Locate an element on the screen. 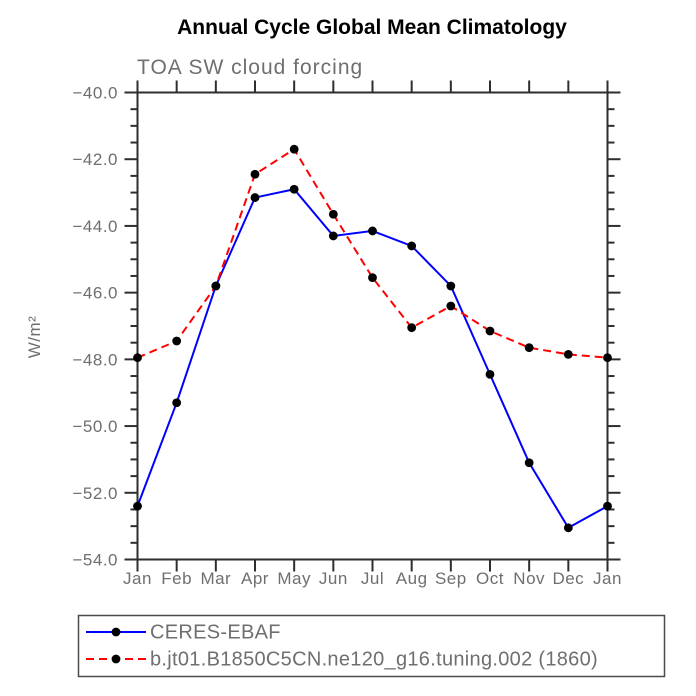 The height and width of the screenshot is (696, 696). x-tick-label: Apr is located at coordinates (255, 578).